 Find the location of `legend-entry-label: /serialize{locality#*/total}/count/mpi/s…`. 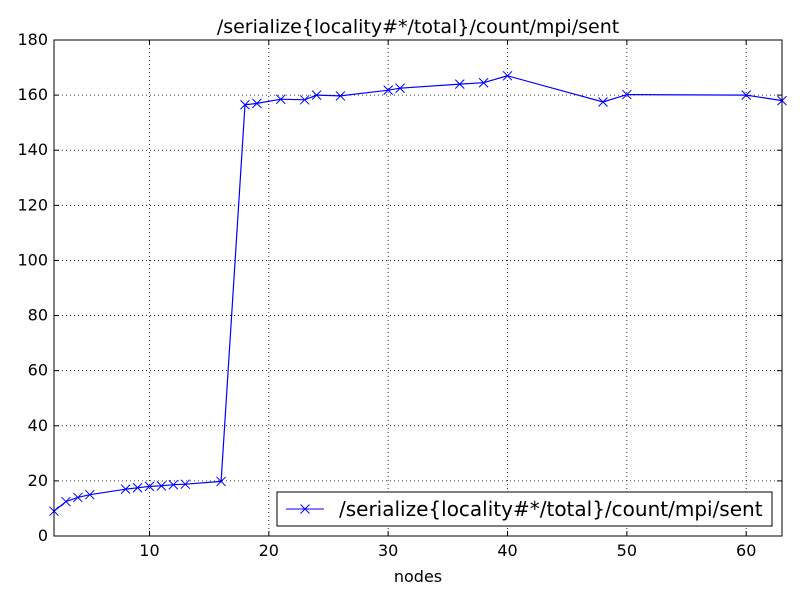

legend-entry-label: /serialize{locality#*/total}/count/mpi/s… is located at coordinates (551, 509).